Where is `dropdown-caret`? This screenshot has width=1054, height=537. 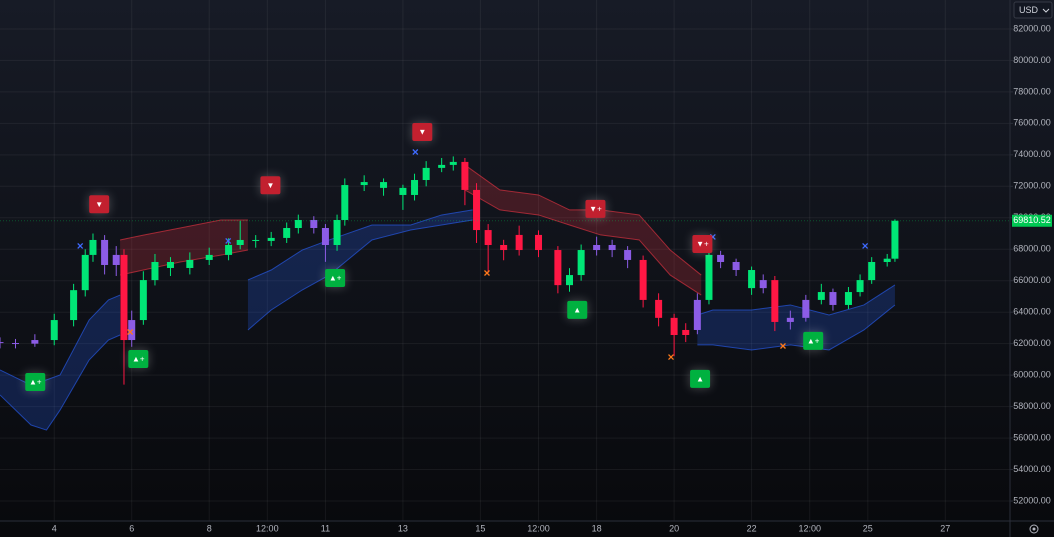
dropdown-caret is located at coordinates (1046, 10).